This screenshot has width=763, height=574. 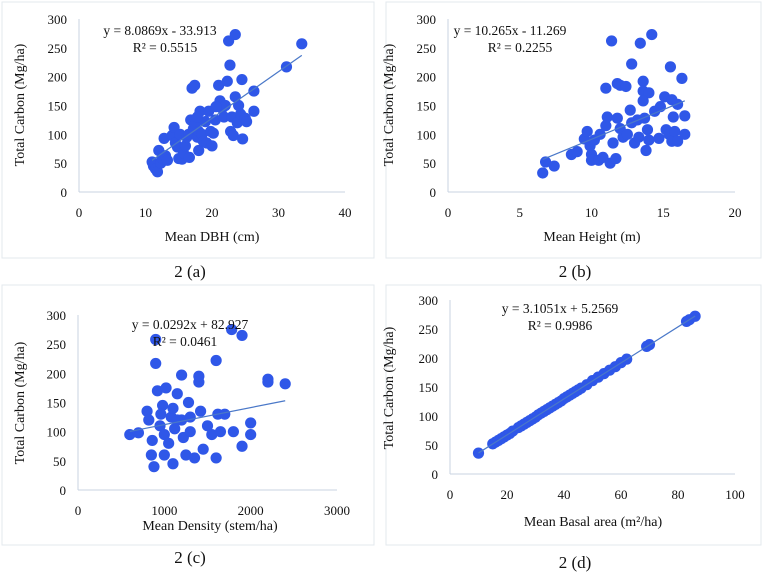 I want to click on x-tick-label: 1000, so click(x=164, y=510).